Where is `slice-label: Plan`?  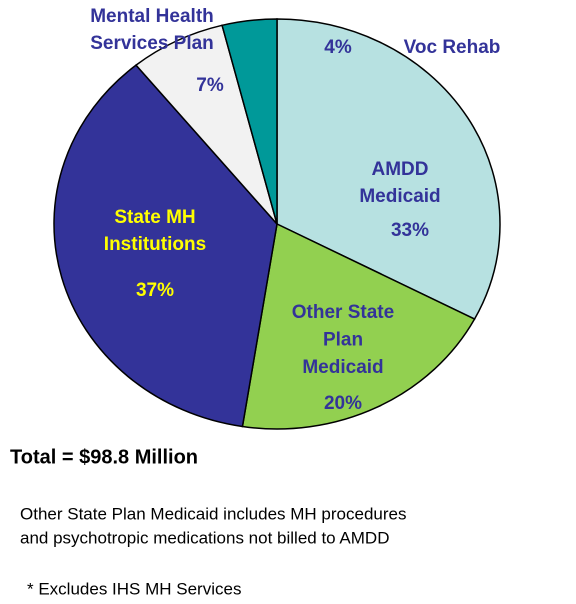
slice-label: Plan is located at coordinates (343, 340).